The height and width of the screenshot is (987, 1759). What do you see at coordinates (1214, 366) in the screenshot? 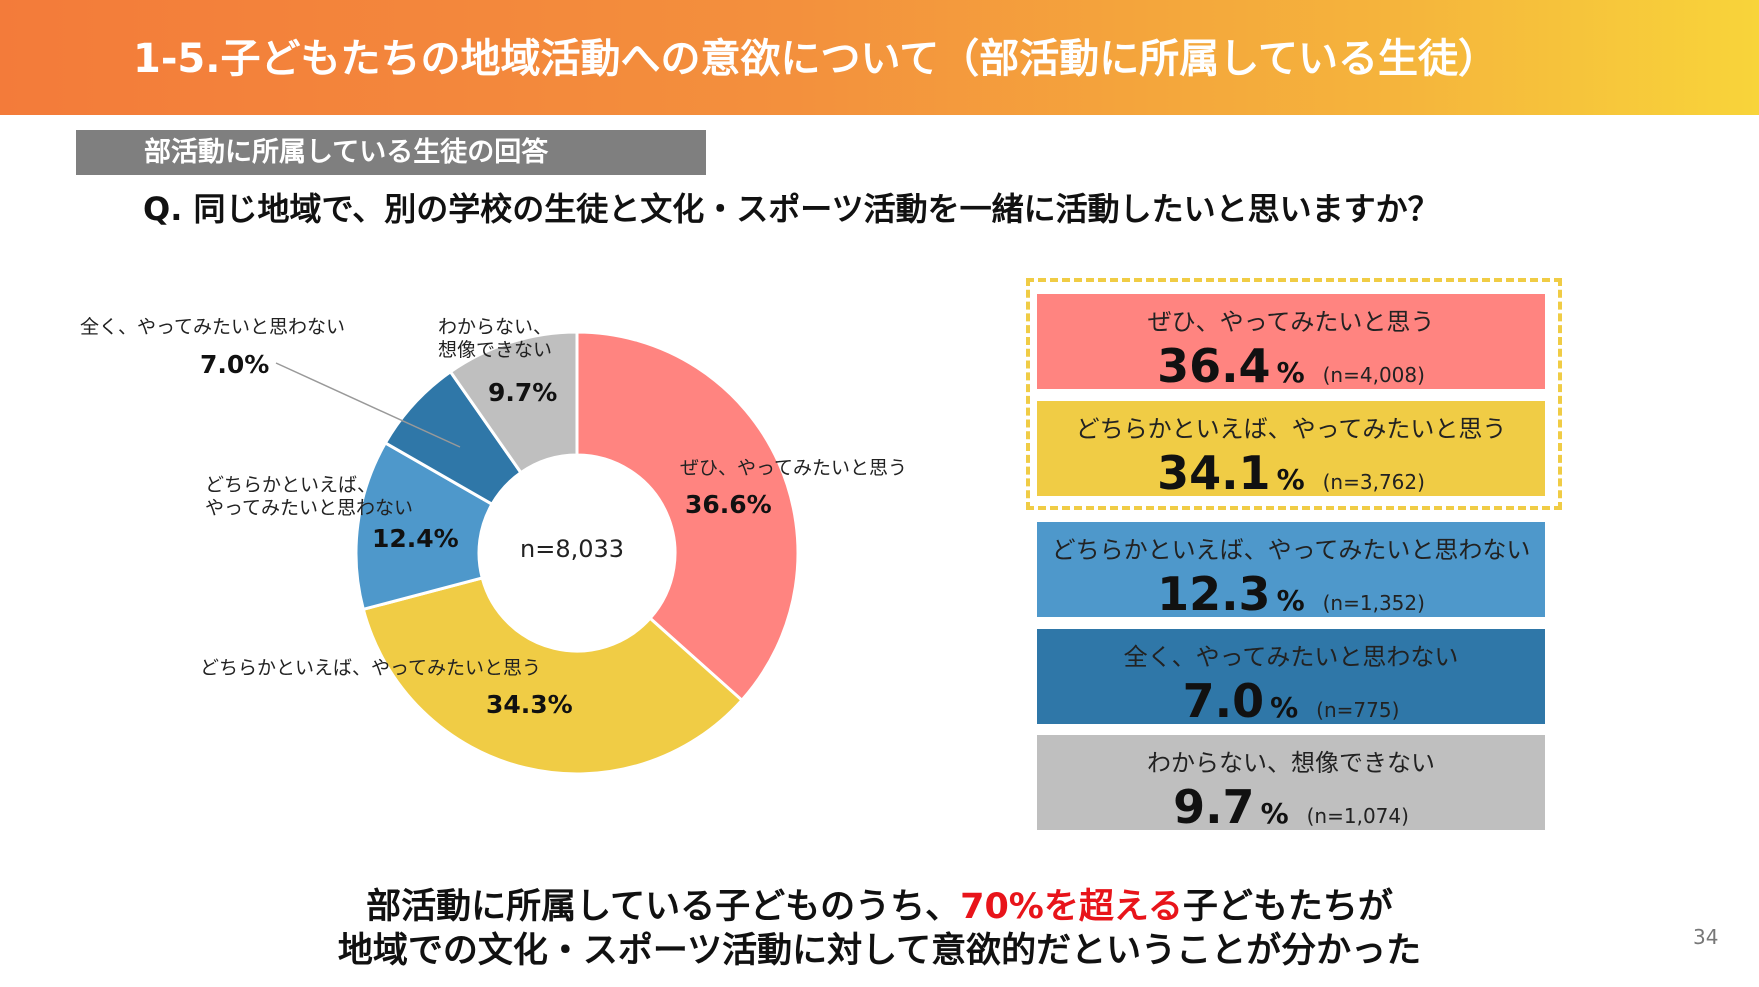
I see `summary-value: 36.4` at bounding box center [1214, 366].